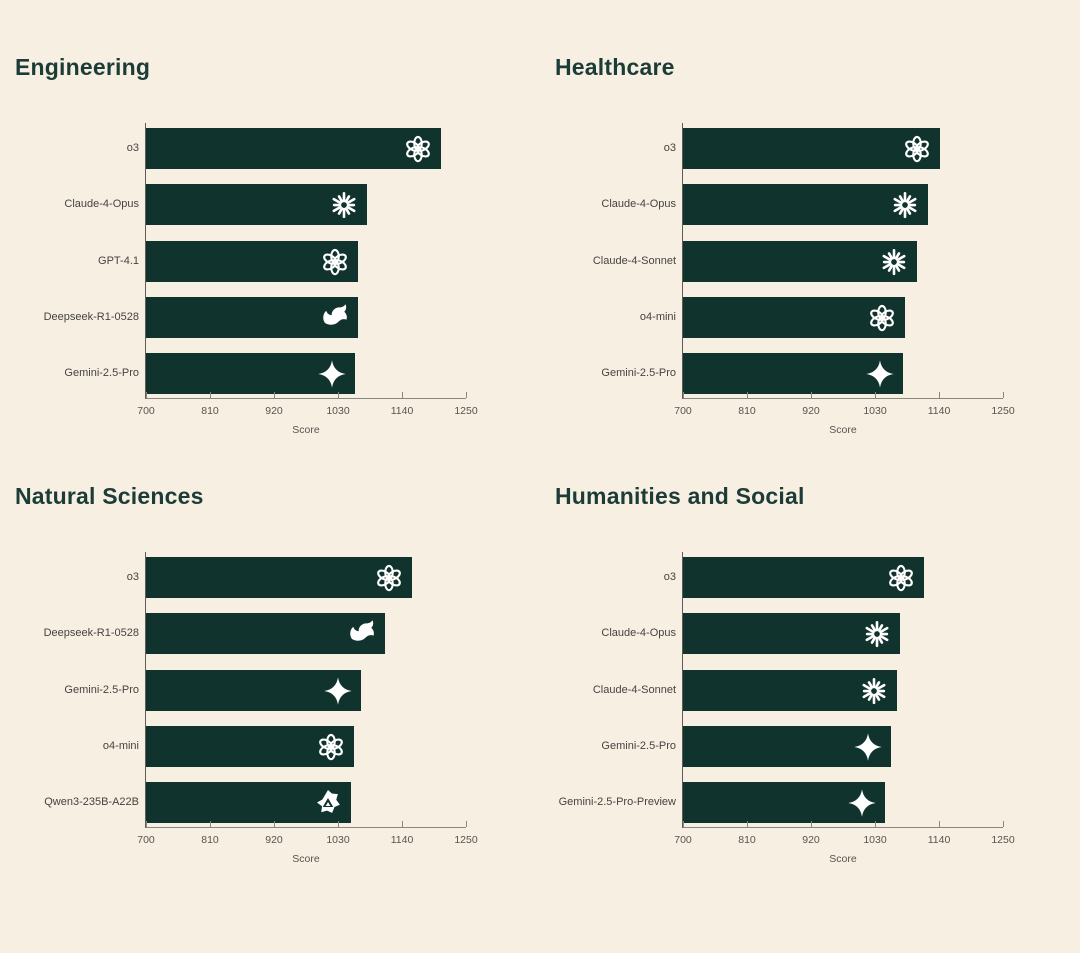 The height and width of the screenshot is (953, 1080). I want to click on chart-title: Humanities and Social, so click(680, 496).